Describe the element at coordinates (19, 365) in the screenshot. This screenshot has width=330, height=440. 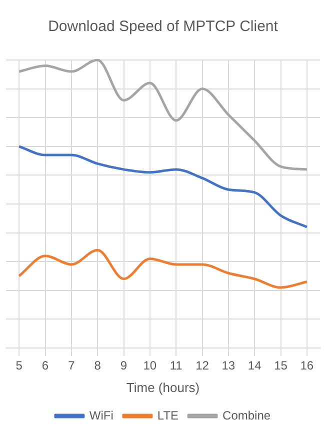
I see `x-tick-label: 5` at that location.